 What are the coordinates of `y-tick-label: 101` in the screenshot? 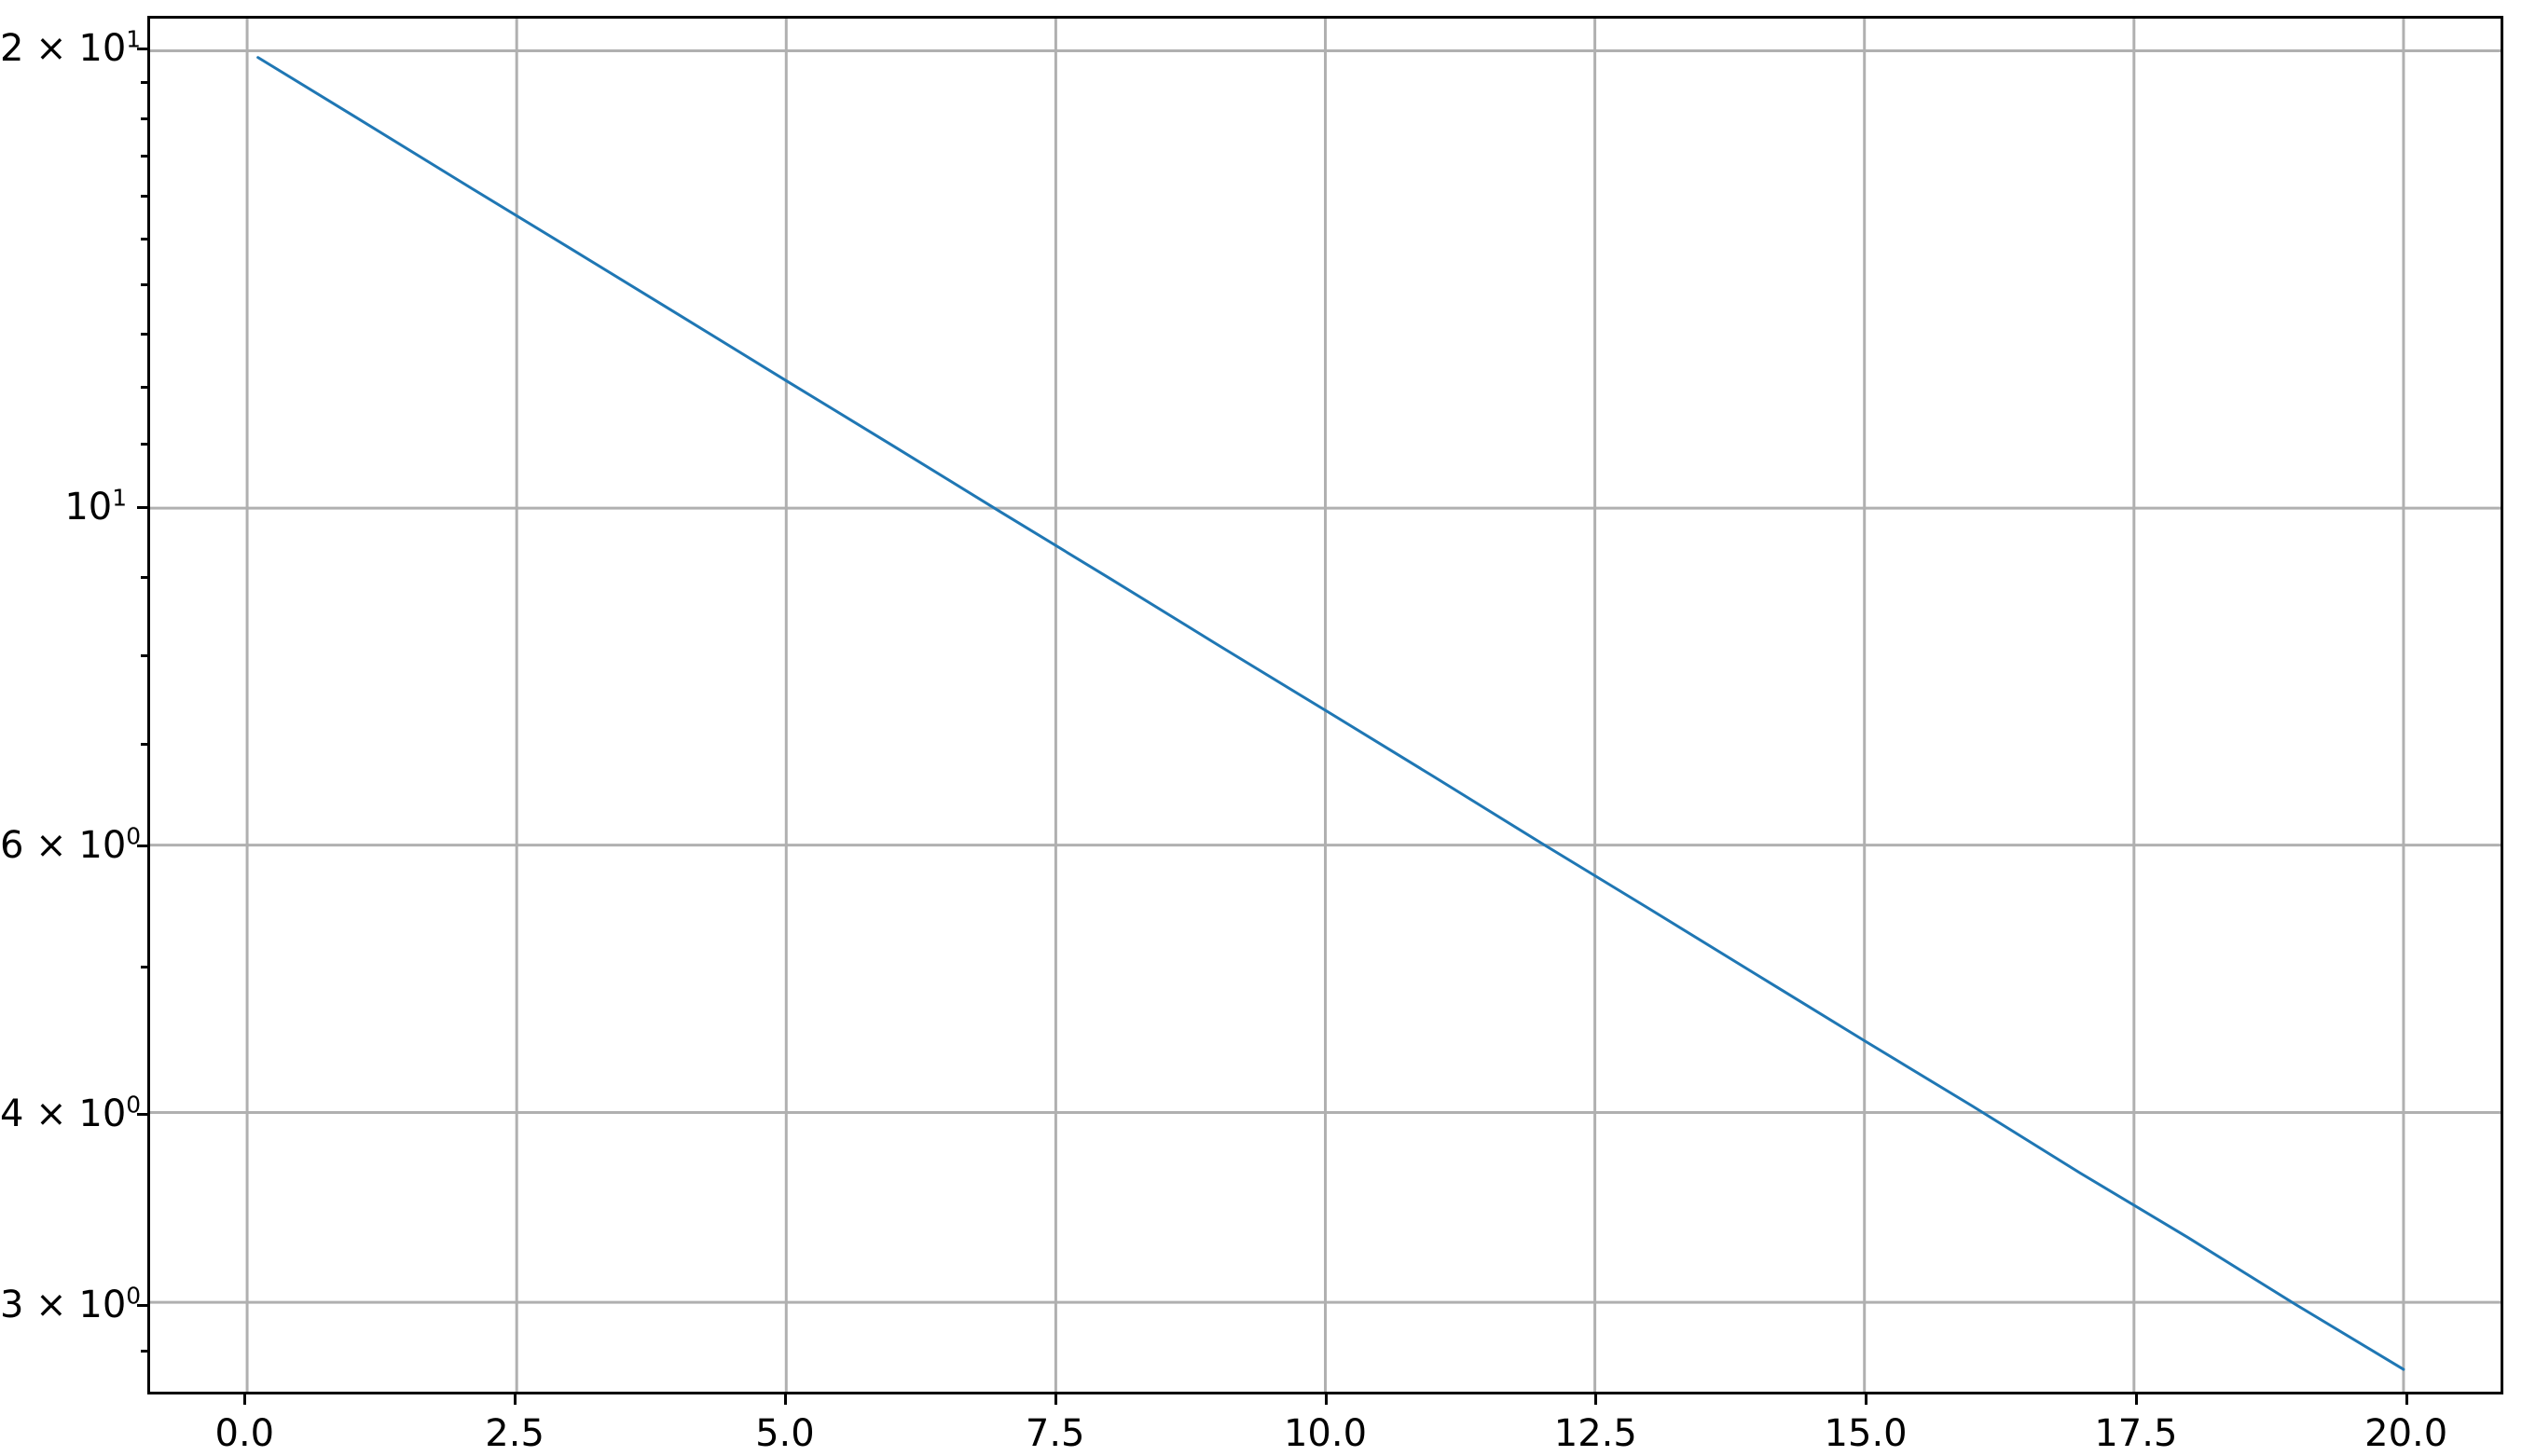 It's located at (95, 507).